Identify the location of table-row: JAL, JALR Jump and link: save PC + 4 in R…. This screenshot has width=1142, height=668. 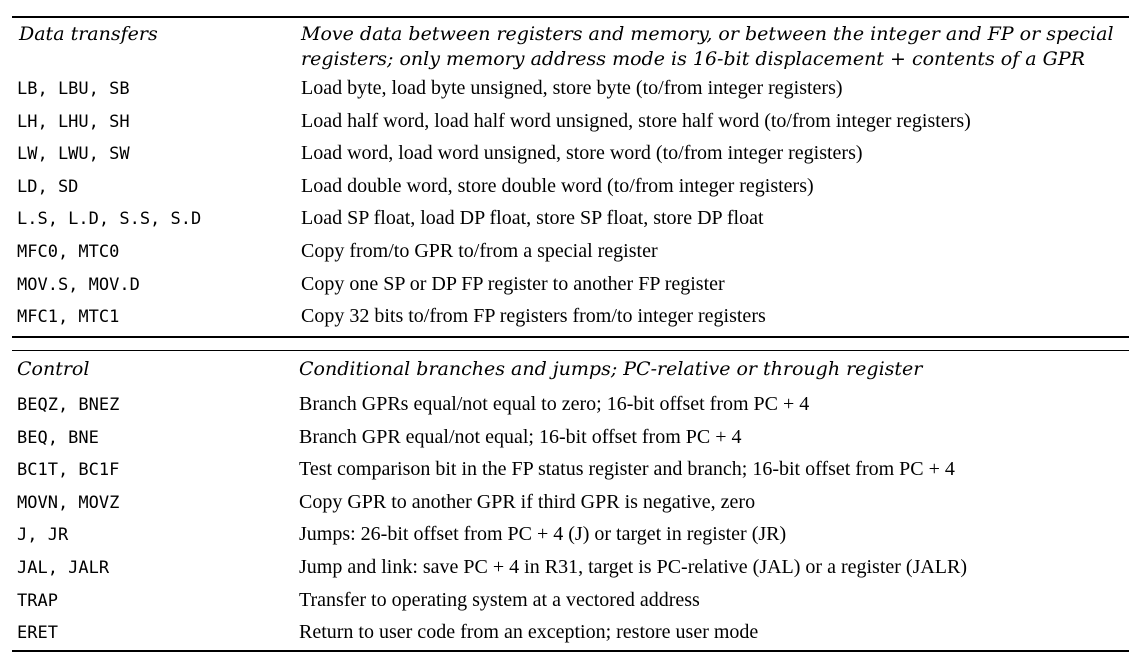
(571, 568).